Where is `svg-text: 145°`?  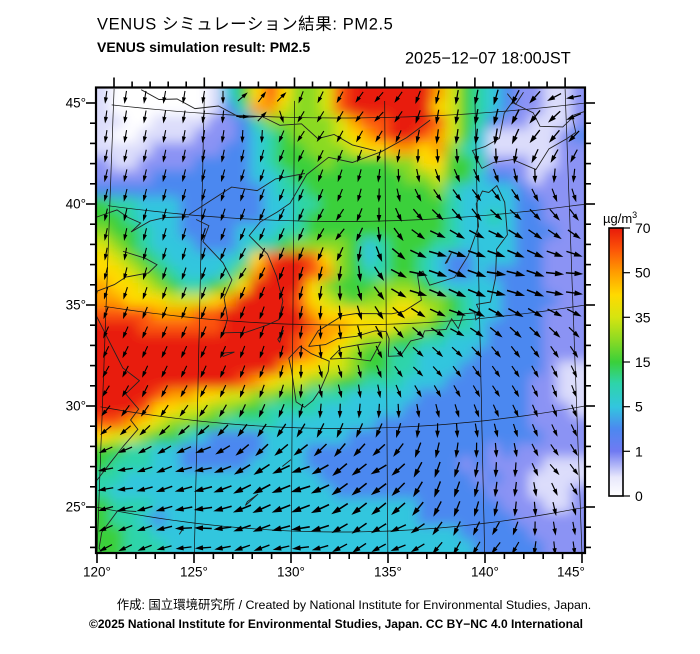
svg-text: 145° is located at coordinates (571, 572).